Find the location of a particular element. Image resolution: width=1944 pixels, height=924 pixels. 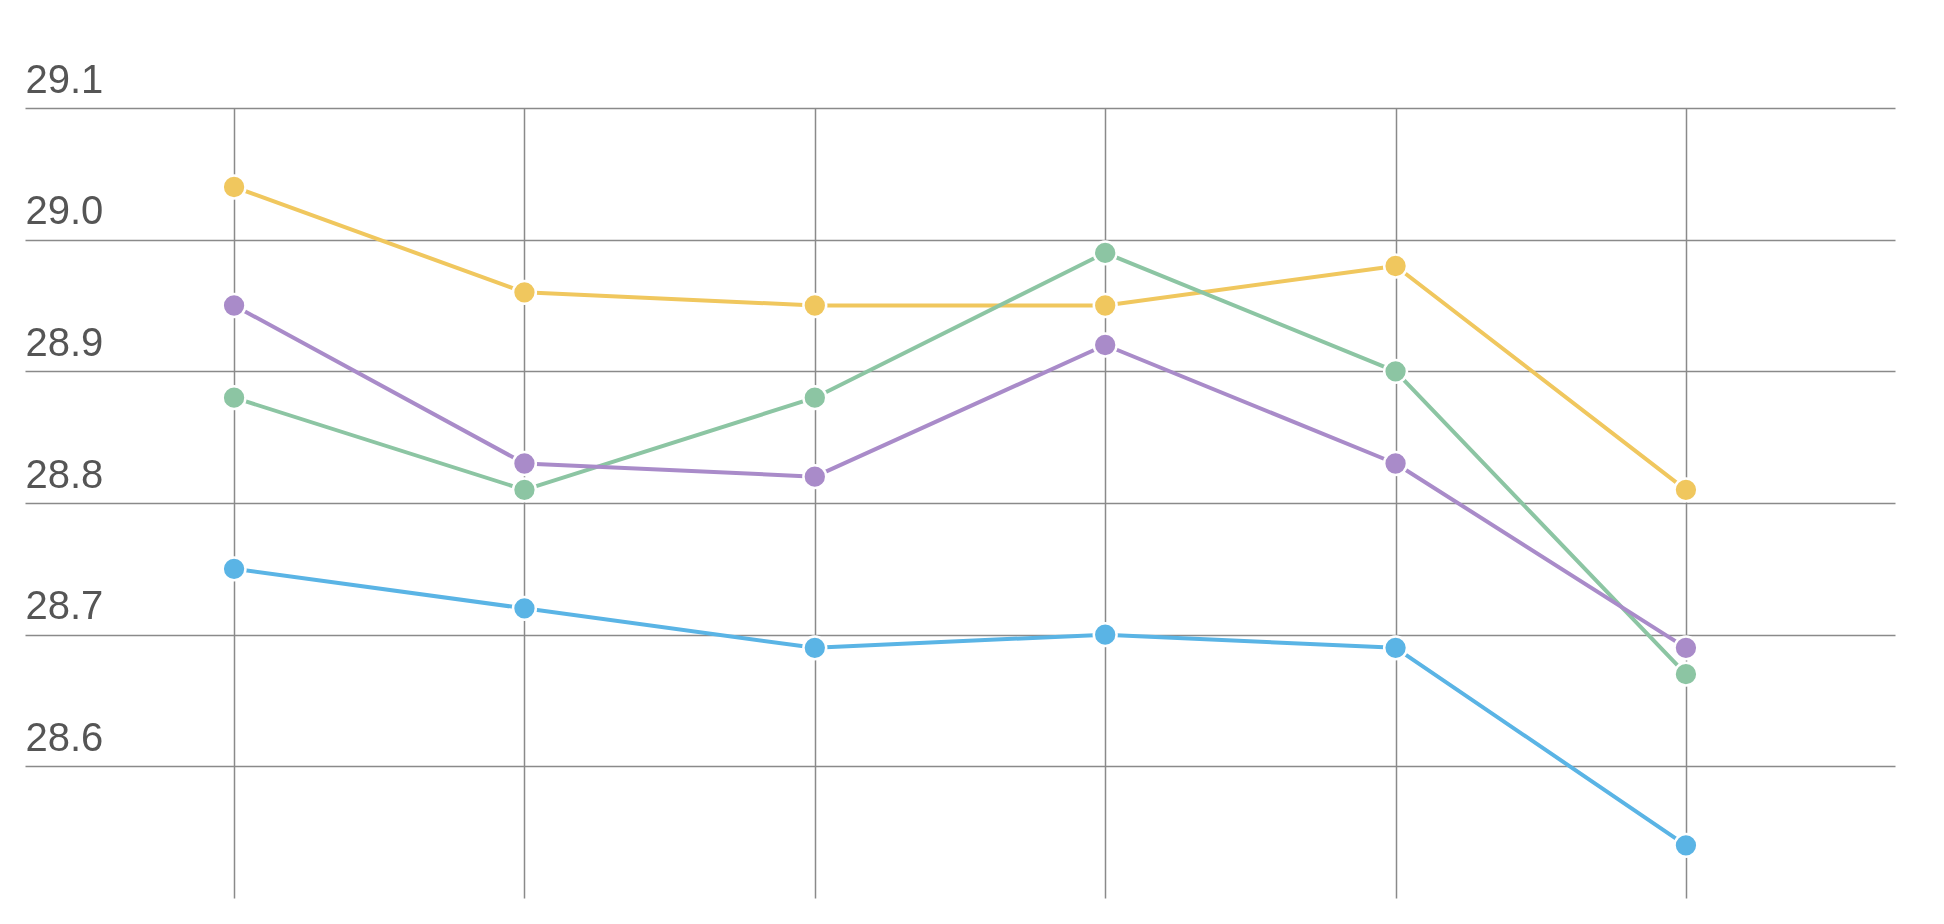

y-tick-label: 28.8 is located at coordinates (64, 473).